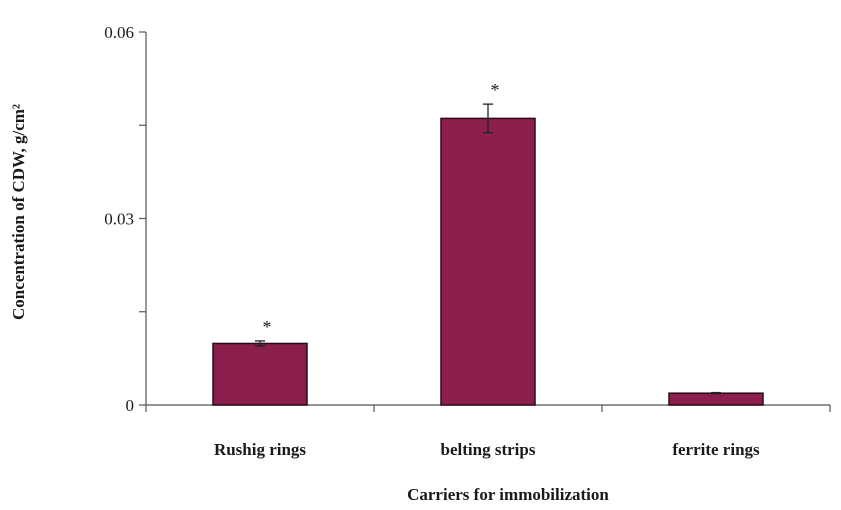 This screenshot has width=841, height=510. What do you see at coordinates (508, 494) in the screenshot?
I see `x-axis-title: Carriers for immobilization` at bounding box center [508, 494].